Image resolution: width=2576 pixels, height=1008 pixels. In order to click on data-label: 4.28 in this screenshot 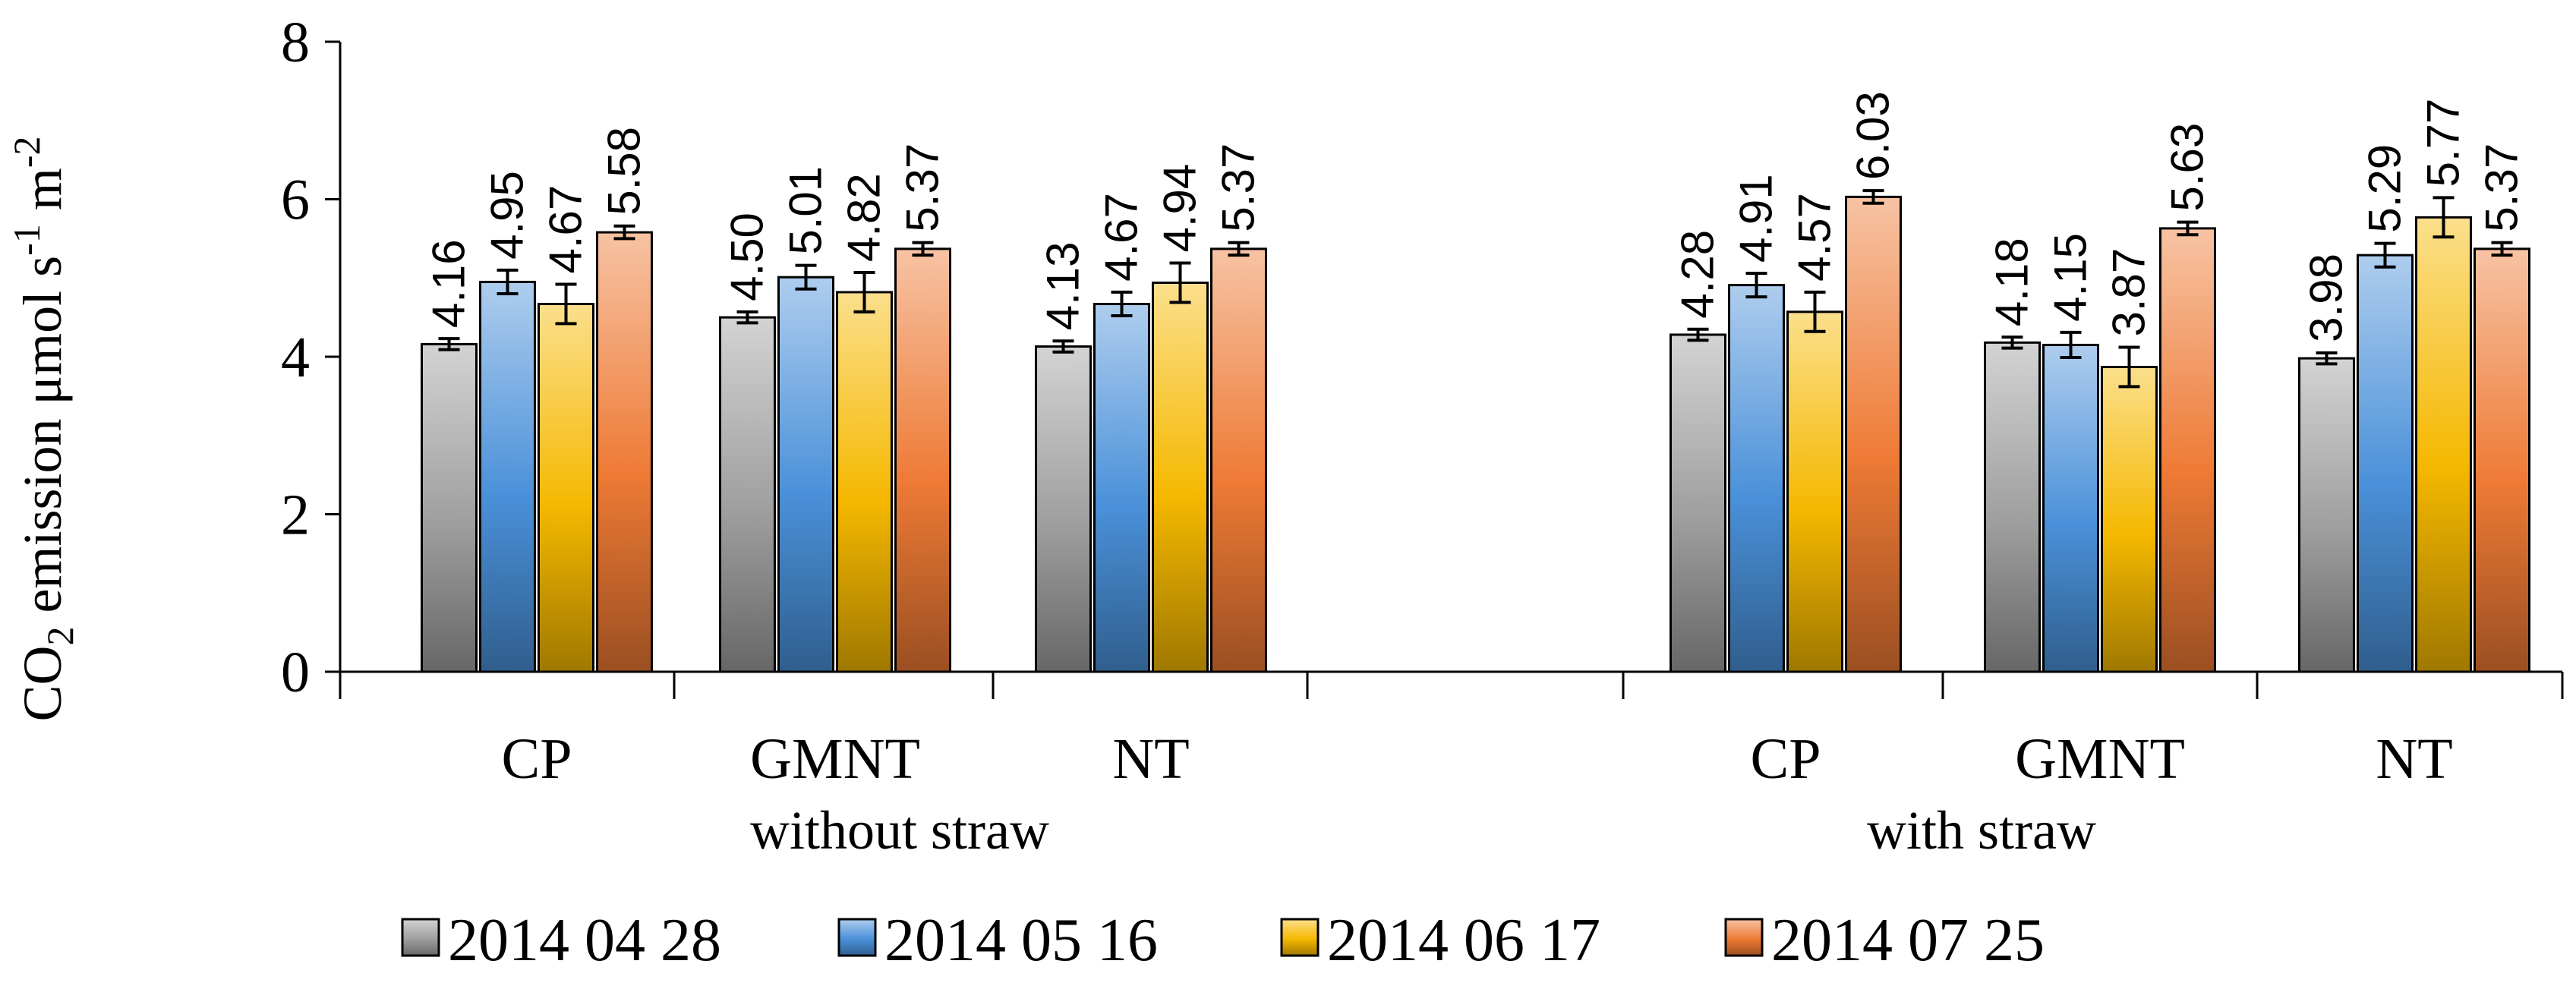, I will do `click(1698, 274)`.